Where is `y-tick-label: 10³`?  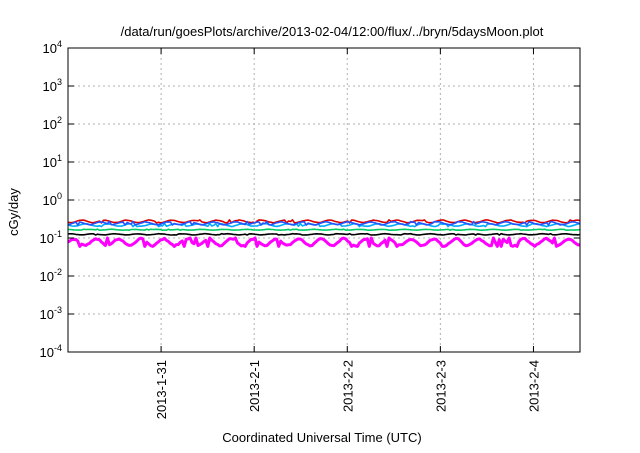
y-tick-label: 10³ is located at coordinates (52, 85).